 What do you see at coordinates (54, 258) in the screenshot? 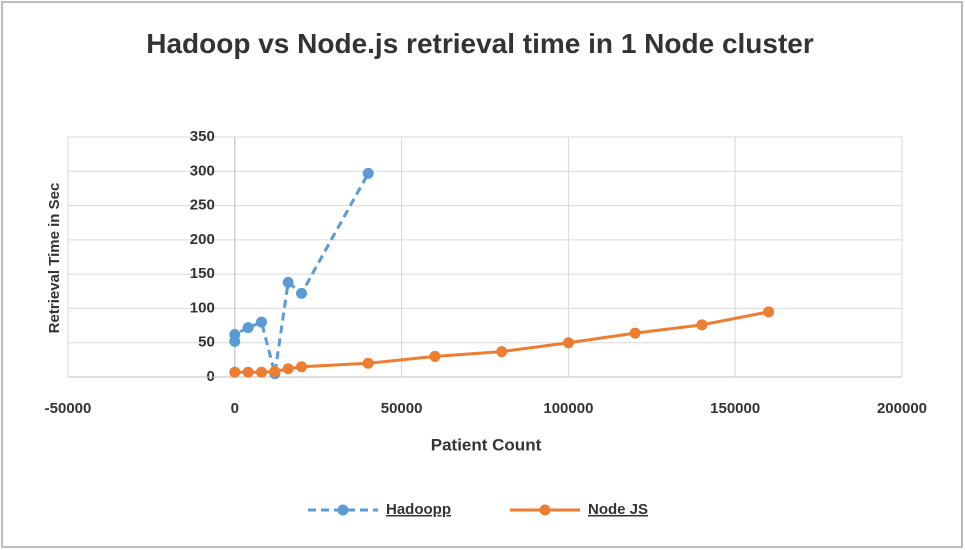
I see `y-axis-label: Retrieval Time in Sec` at bounding box center [54, 258].